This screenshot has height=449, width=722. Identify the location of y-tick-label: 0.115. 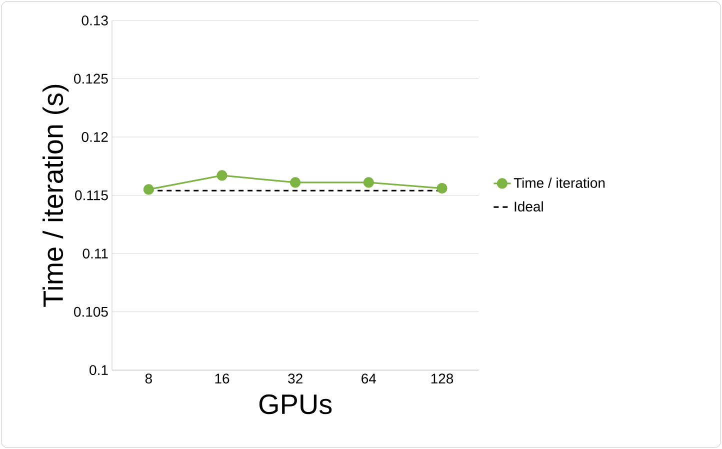
(91, 195).